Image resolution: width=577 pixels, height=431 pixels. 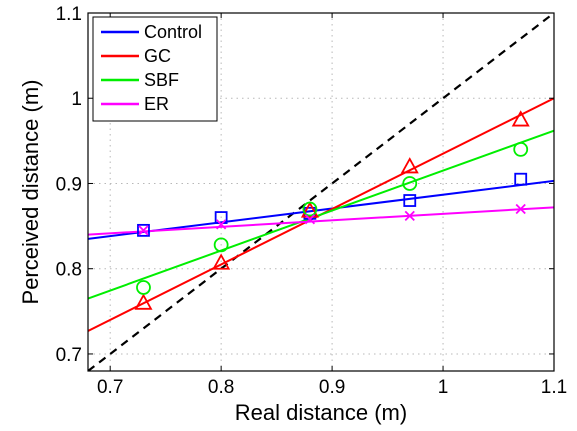 I want to click on x-tick-label-4: 1.1, so click(x=554, y=387).